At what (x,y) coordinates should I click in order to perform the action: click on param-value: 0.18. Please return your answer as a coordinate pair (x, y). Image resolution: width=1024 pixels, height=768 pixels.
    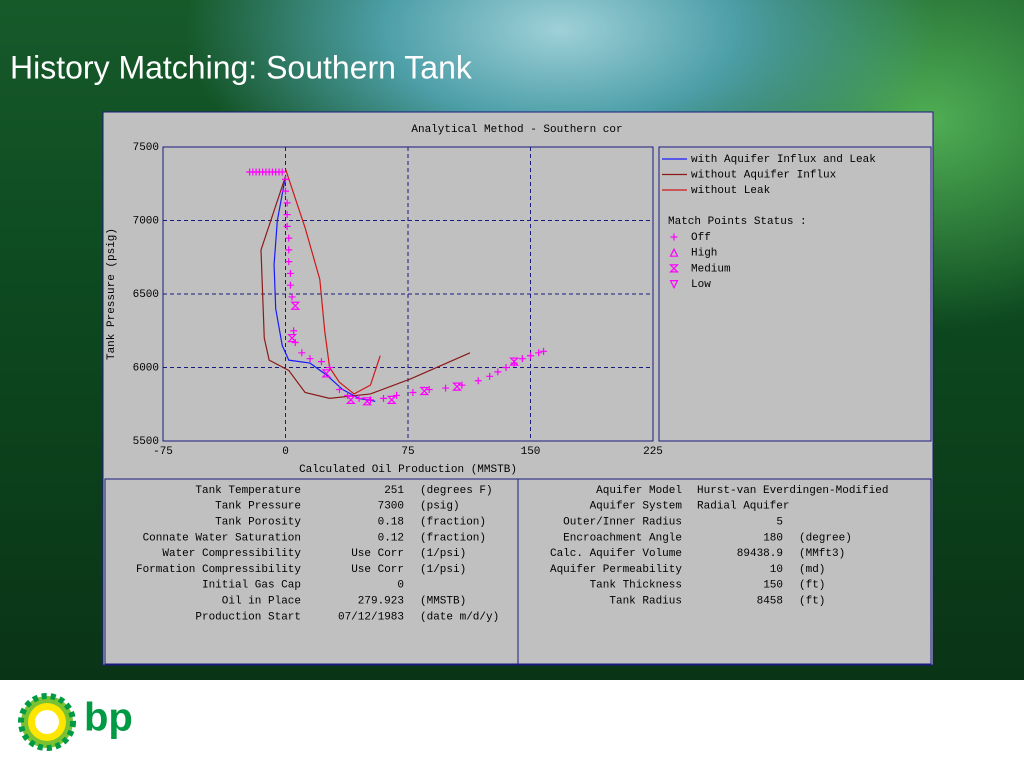
    Looking at the image, I should click on (391, 523).